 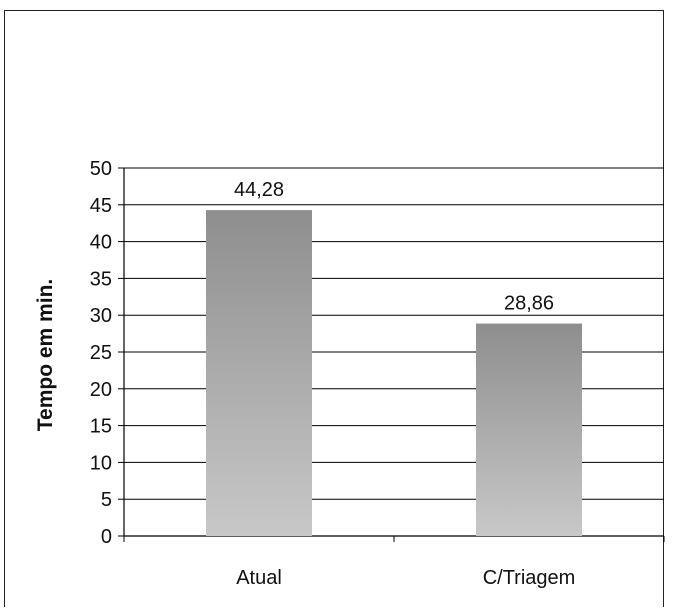 I want to click on y-tick-label: 45, so click(x=101, y=206).